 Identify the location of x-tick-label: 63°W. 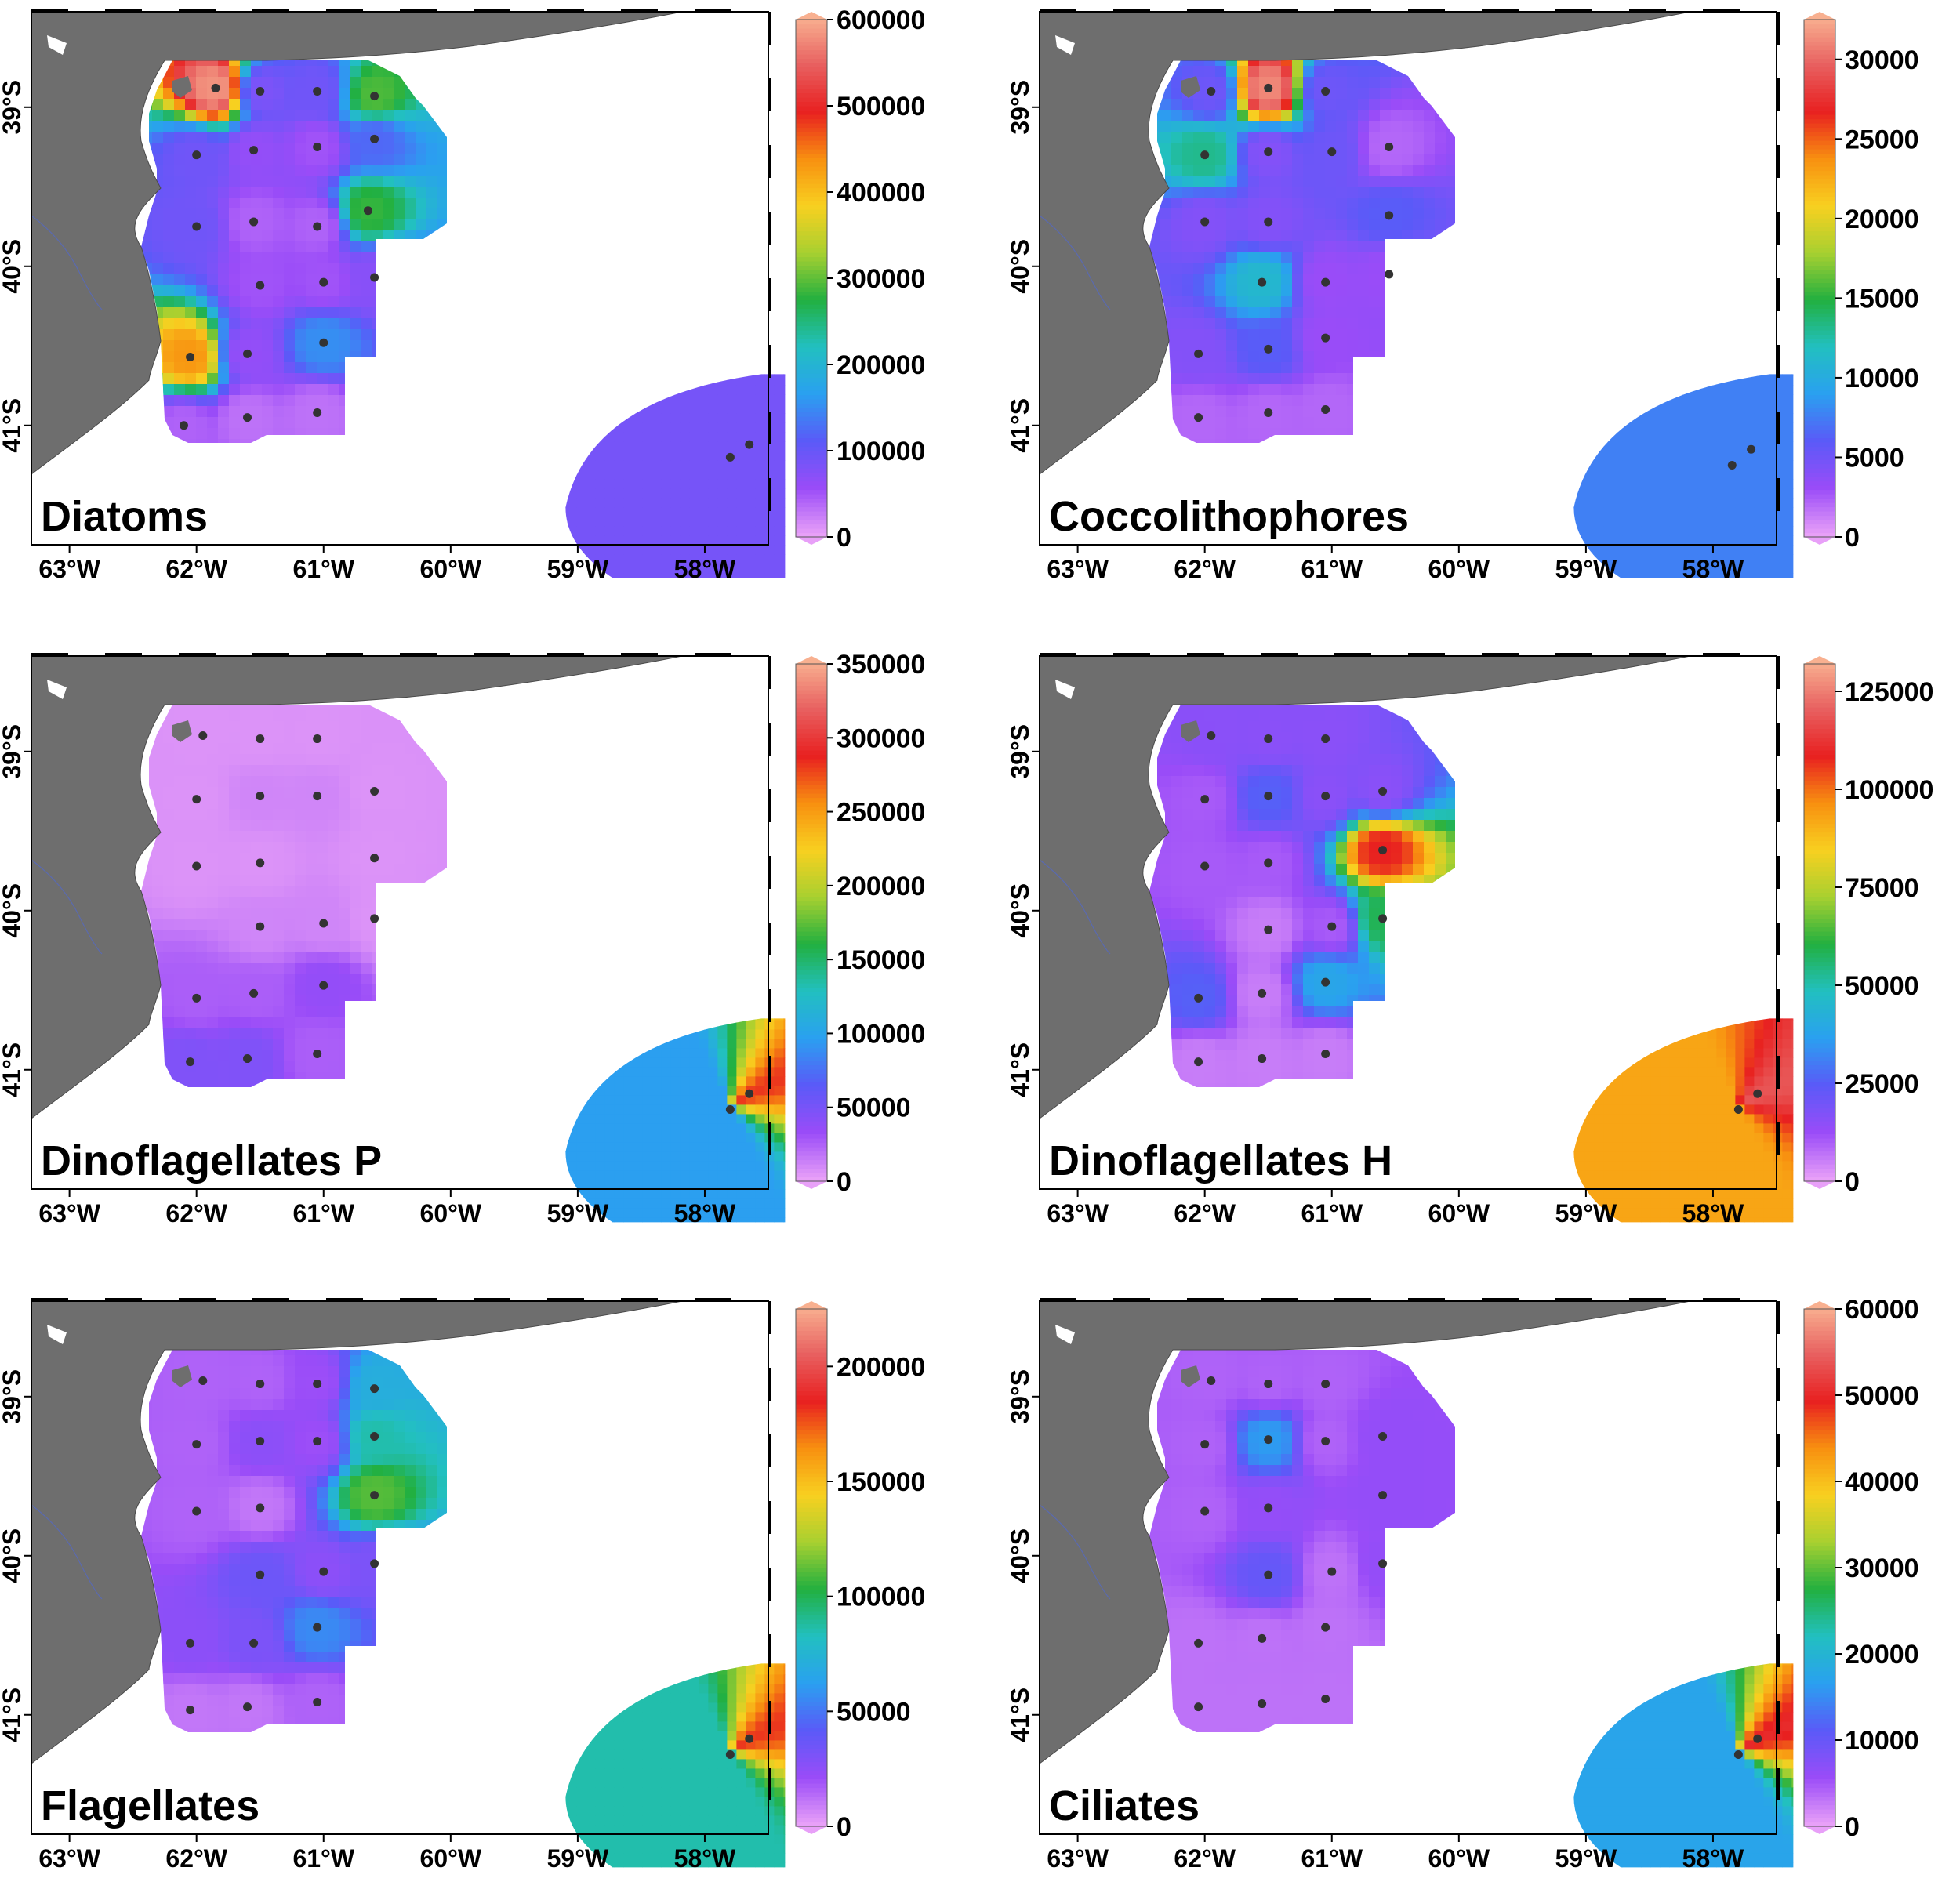
(1078, 569).